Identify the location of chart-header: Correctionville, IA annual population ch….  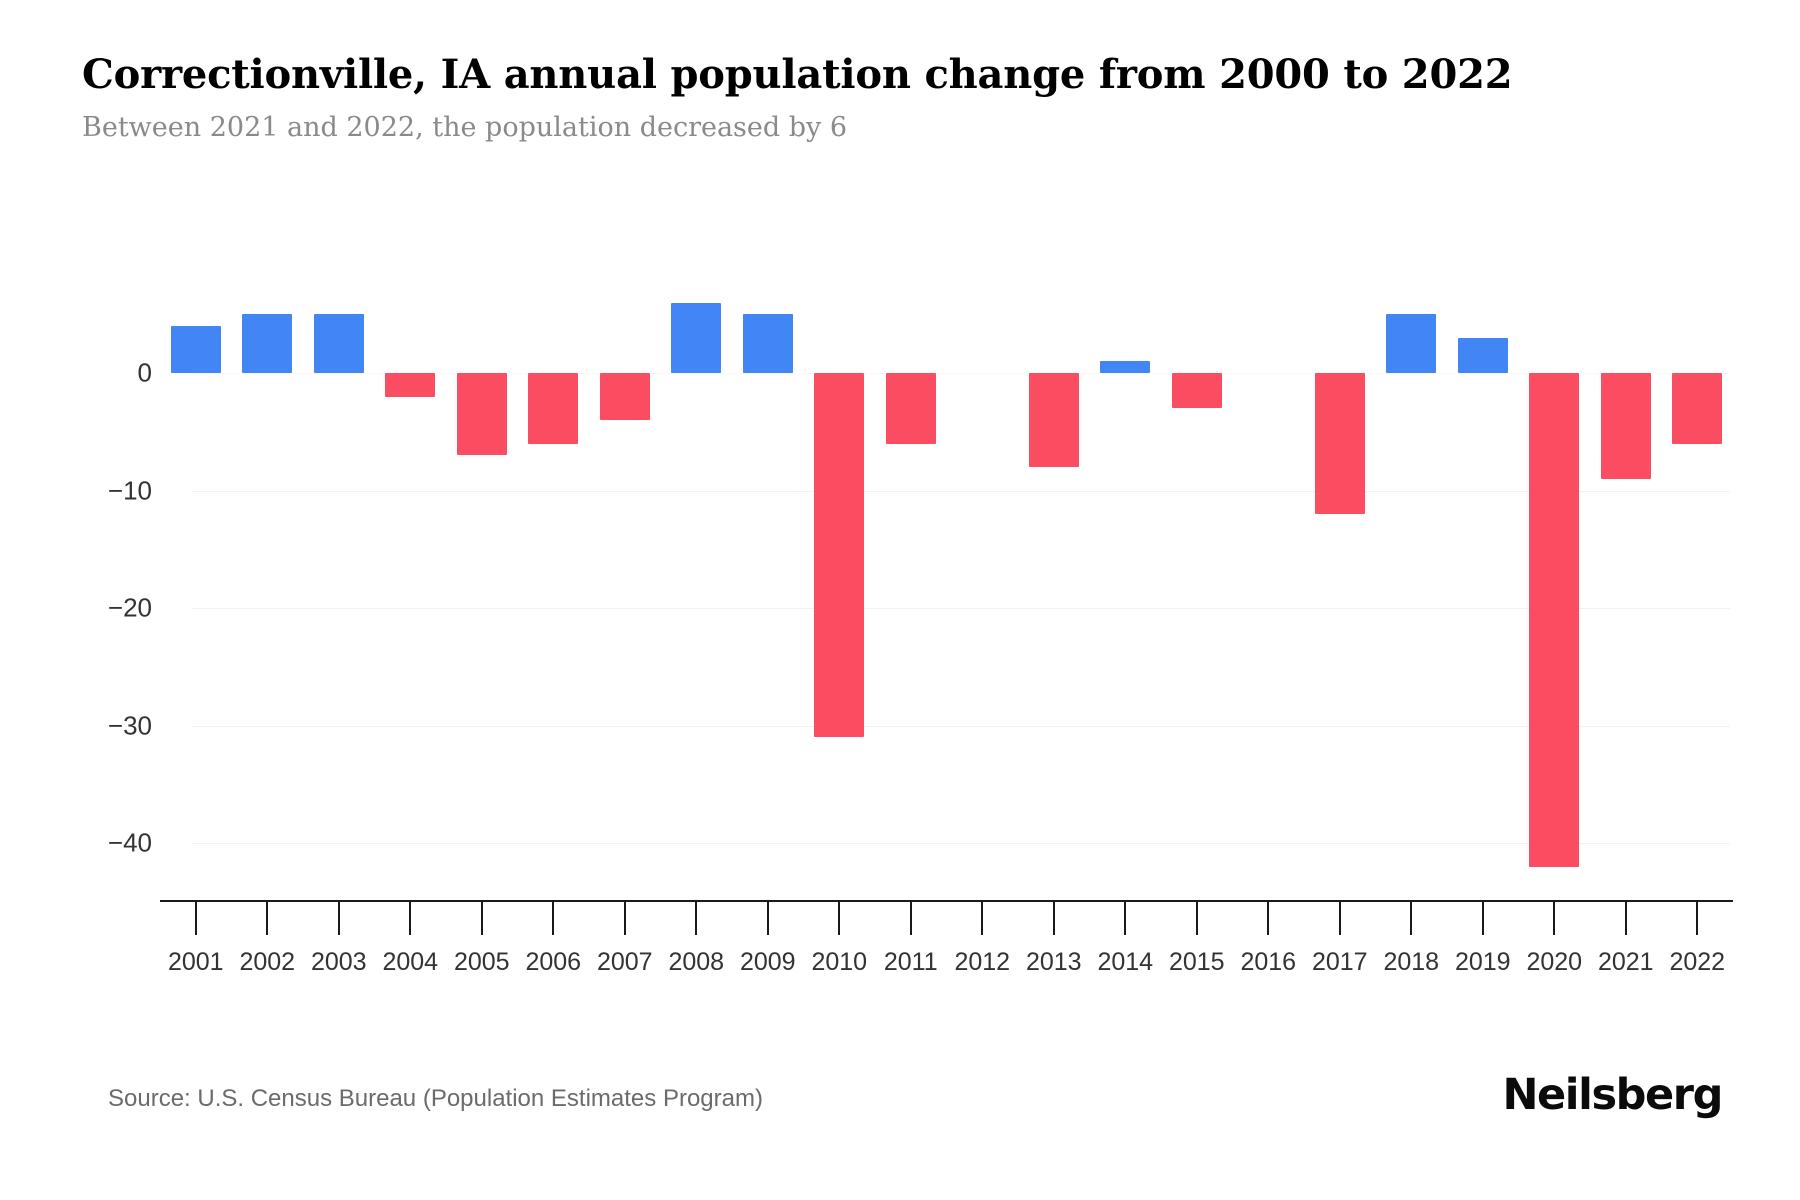
(902, 98).